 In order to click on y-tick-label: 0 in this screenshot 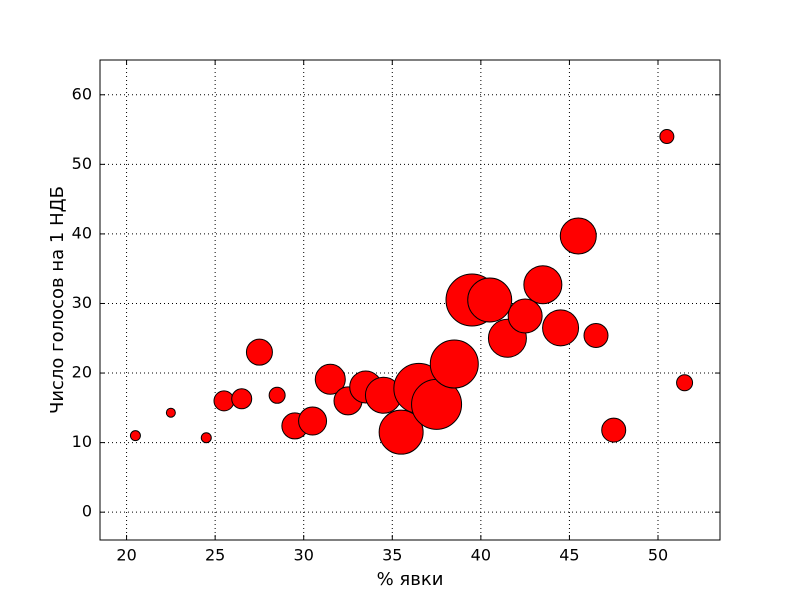, I will do `click(87, 511)`.